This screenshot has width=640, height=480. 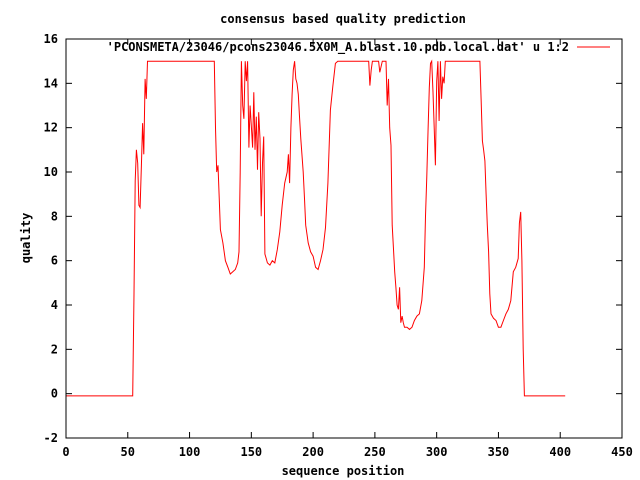 What do you see at coordinates (343, 19) in the screenshot?
I see `chart-title: consensus based quality prediction` at bounding box center [343, 19].